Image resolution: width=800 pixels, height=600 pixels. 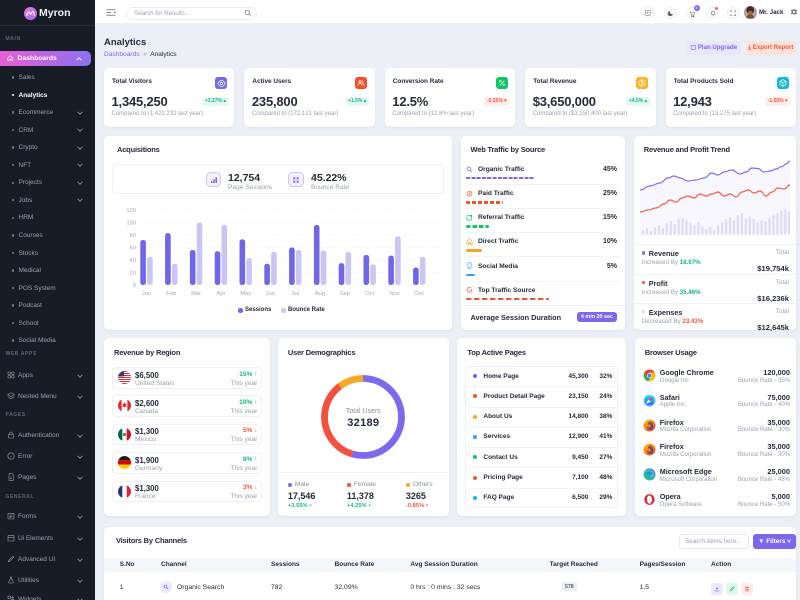 What do you see at coordinates (419, 294) in the screenshot?
I see `svg-text: Dec` at bounding box center [419, 294].